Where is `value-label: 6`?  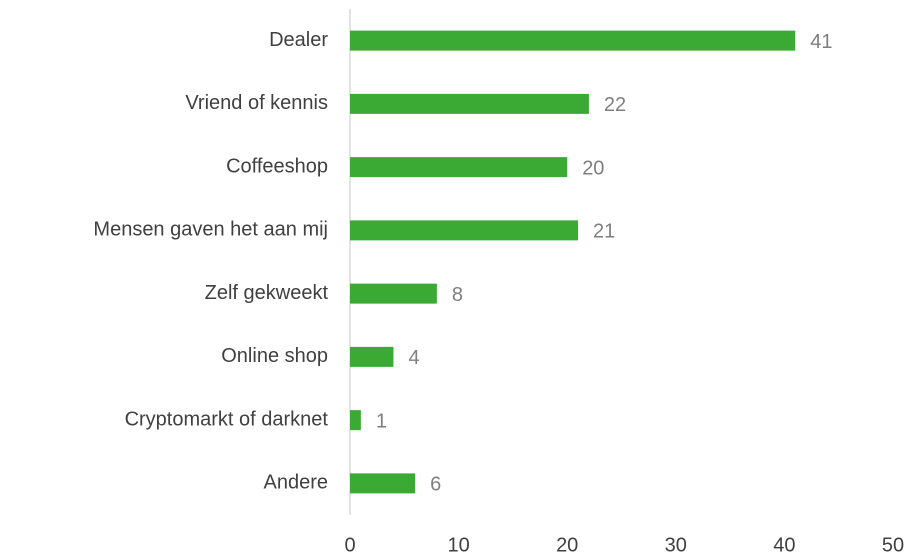
value-label: 6 is located at coordinates (435, 485).